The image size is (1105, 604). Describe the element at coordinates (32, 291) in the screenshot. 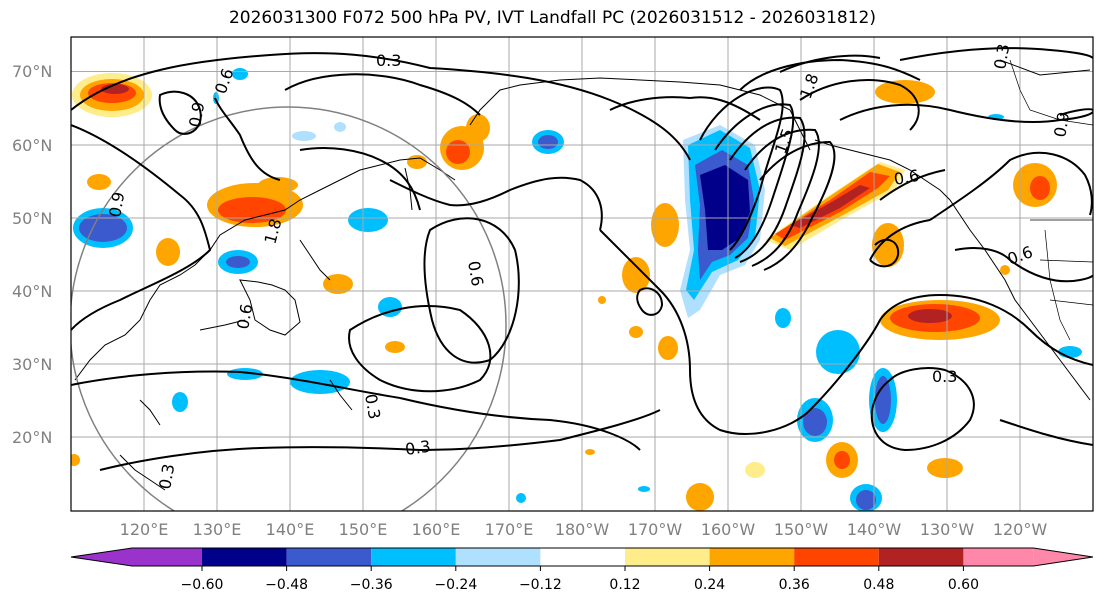

I see `lat-label: 40°N` at that location.